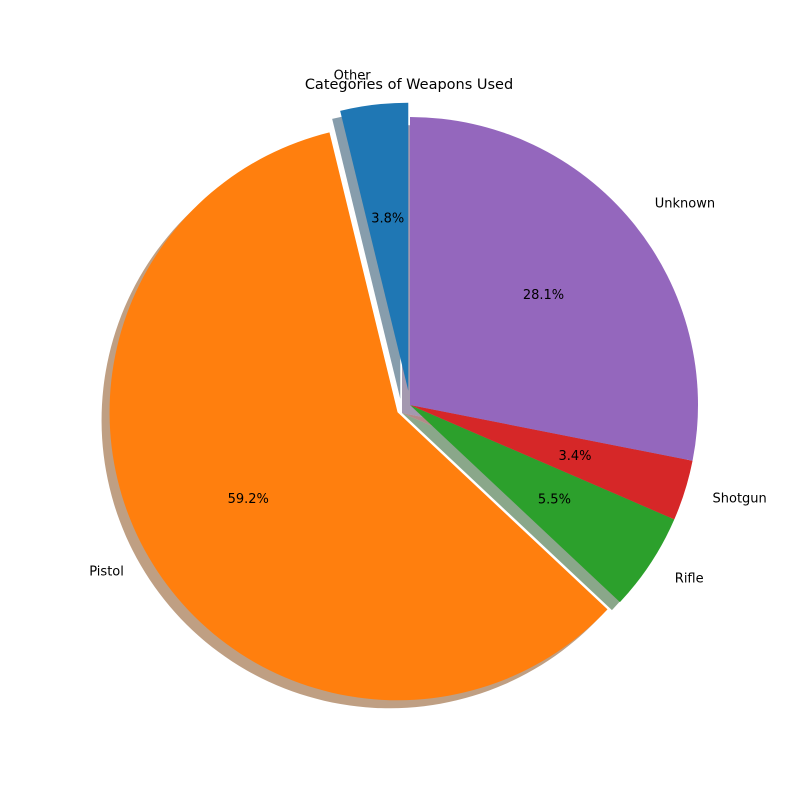  I want to click on slice-pct-label-shotgun: 3.4%, so click(574, 456).